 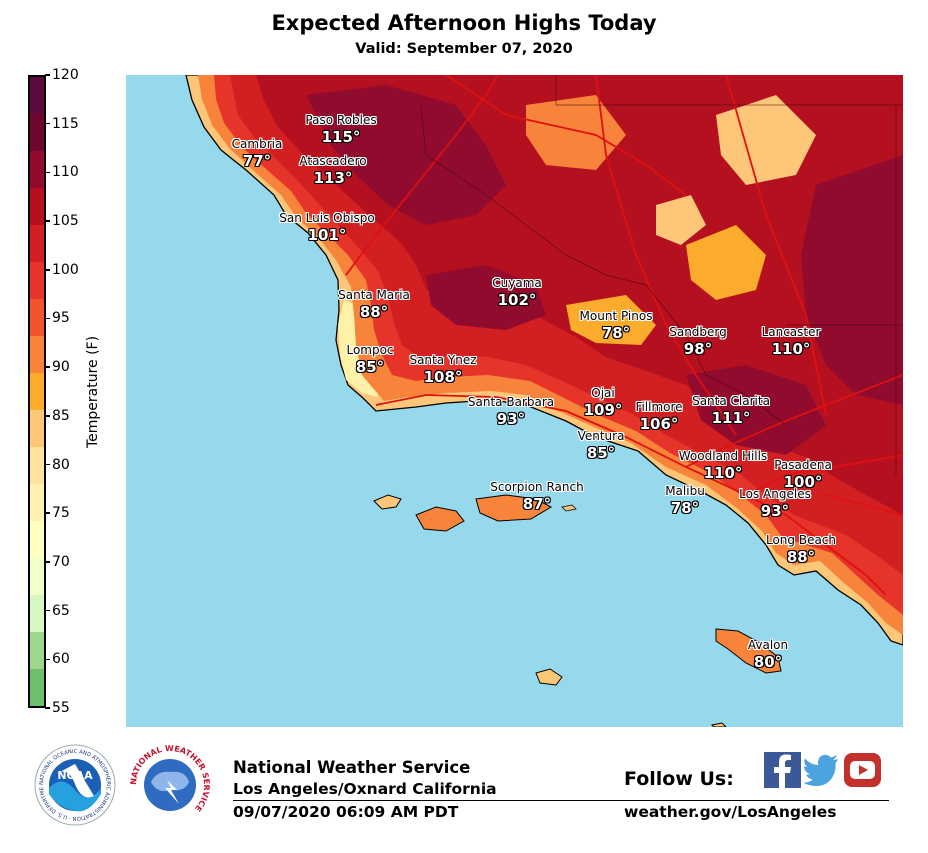 What do you see at coordinates (257, 144) in the screenshot?
I see `city-name: Cambria` at bounding box center [257, 144].